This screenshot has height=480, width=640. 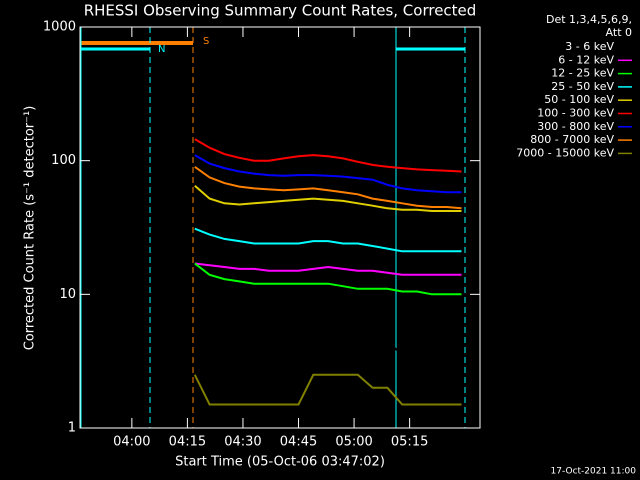 I want to click on legend-label: 300 - 800 keV, so click(x=575, y=126).